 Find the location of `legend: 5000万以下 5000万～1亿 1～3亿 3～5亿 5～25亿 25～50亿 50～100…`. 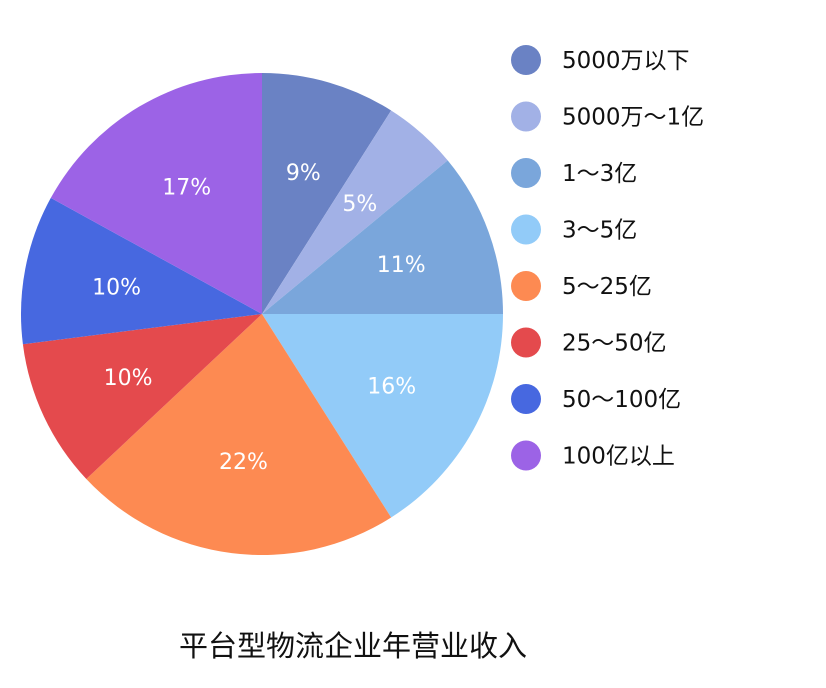

legend: 5000万以下 5000万～1亿 1～3亿 3～5亿 5～25亿 25～50亿 50～100… is located at coordinates (607, 258).